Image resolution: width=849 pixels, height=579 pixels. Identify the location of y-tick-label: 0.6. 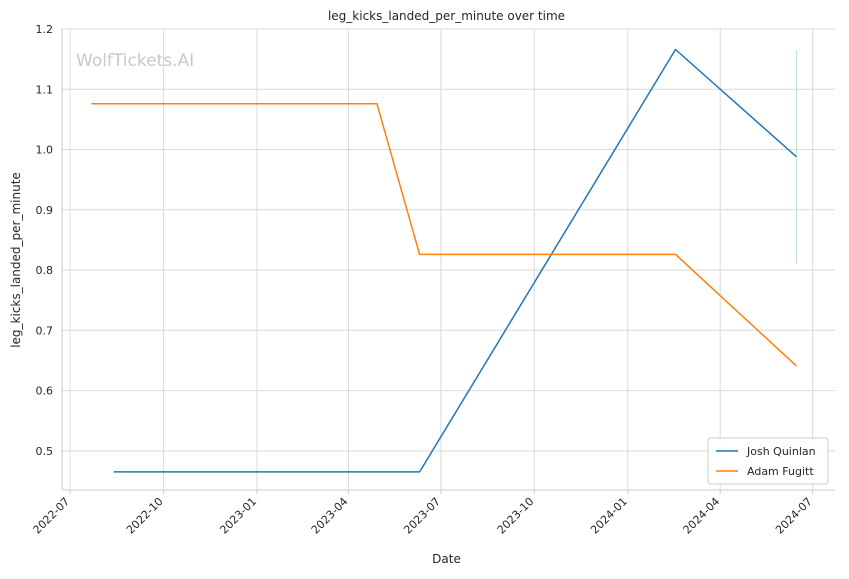
(45, 391).